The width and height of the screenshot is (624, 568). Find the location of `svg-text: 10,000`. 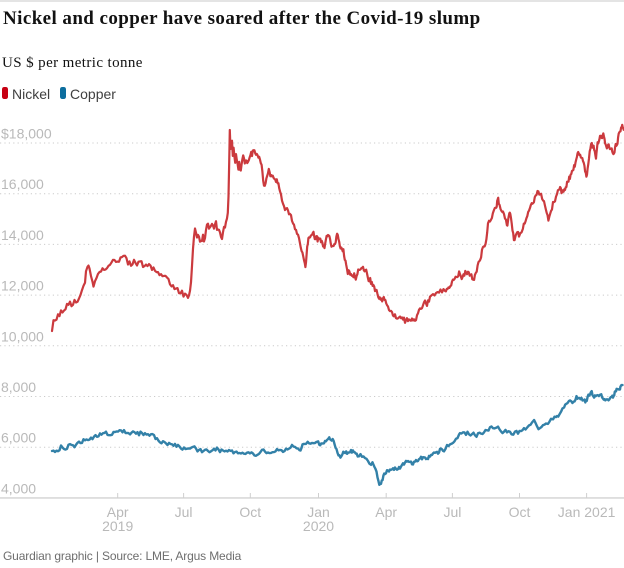

svg-text: 10,000 is located at coordinates (22, 336).